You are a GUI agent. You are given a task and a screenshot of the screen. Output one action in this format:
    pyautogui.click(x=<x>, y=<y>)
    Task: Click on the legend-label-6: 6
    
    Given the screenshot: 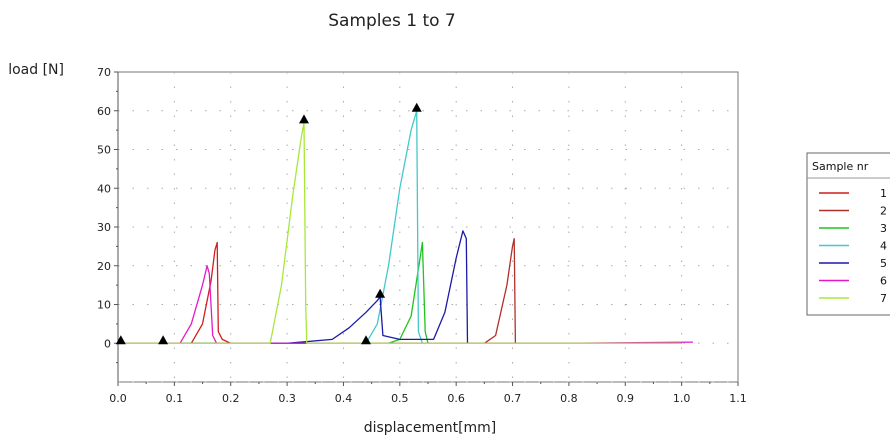 What is the action you would take?
    pyautogui.click(x=883, y=281)
    